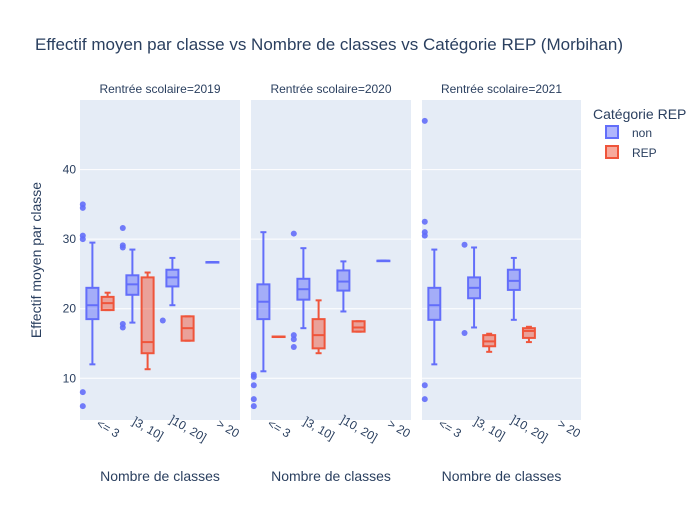  What do you see at coordinates (501, 89) in the screenshot?
I see `facet-label-3: Rentrée scolaire=2021` at bounding box center [501, 89].